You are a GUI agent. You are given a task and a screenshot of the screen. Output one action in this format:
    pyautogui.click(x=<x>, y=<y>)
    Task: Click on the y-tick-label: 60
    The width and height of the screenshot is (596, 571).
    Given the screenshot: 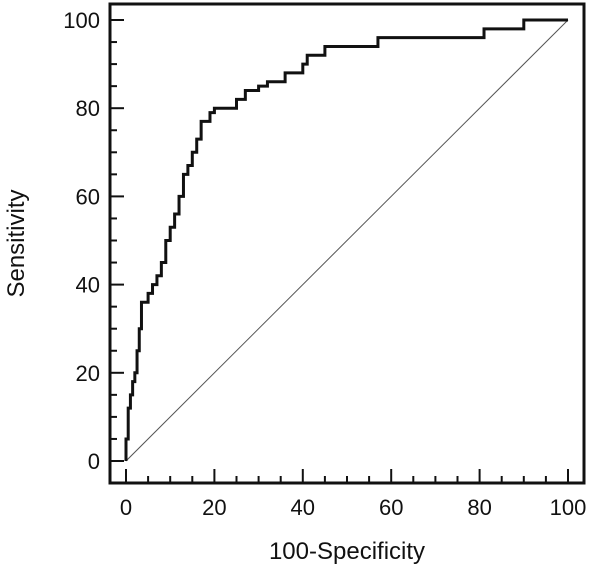 What is the action you would take?
    pyautogui.click(x=88, y=196)
    